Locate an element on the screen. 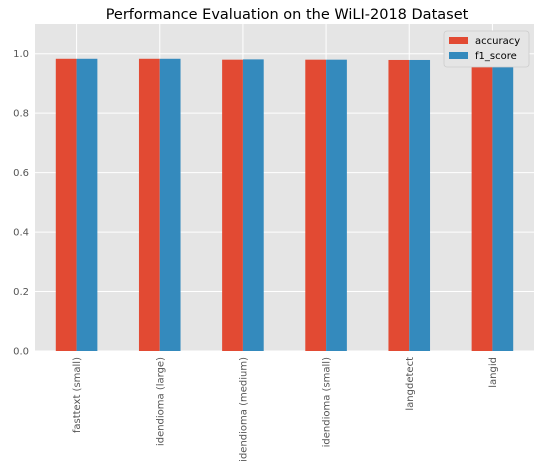 The height and width of the screenshot is (469, 539). x-tick-label: idendioma (large) is located at coordinates (160, 401).